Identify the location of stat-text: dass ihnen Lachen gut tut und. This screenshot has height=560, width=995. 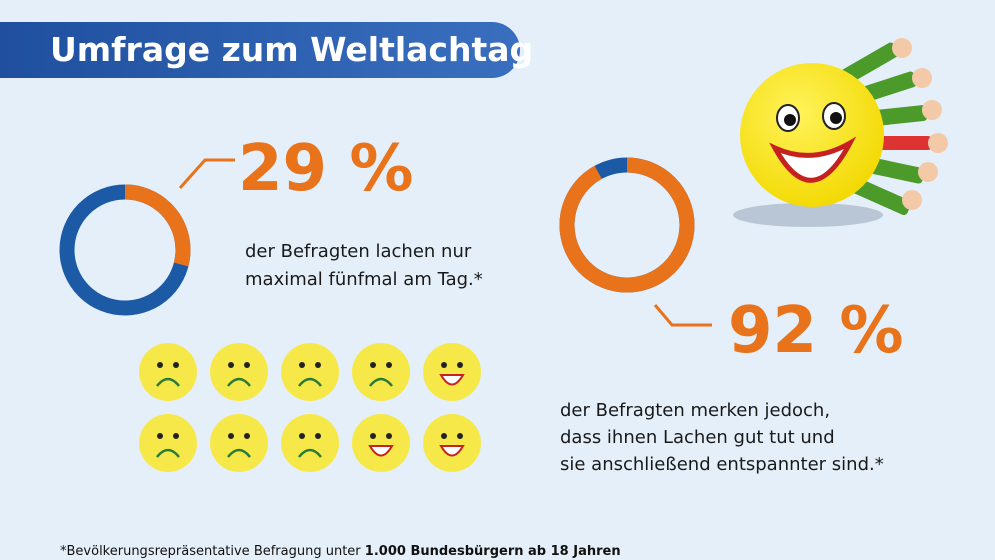
(697, 437).